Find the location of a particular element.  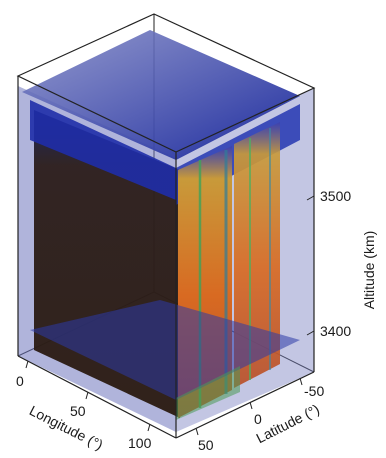

altitude-tick-3400: 3400 is located at coordinates (335, 331).